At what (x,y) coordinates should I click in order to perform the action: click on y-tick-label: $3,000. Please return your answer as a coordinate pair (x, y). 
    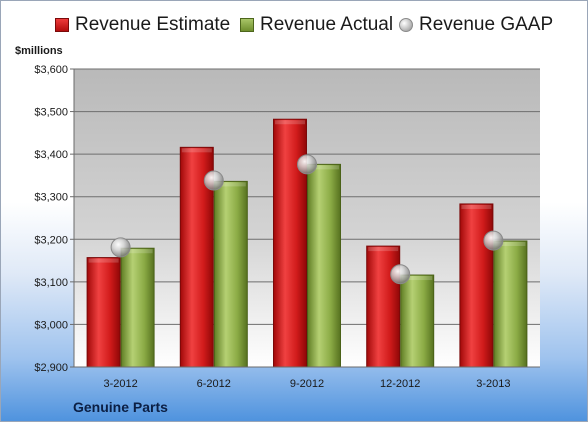
    Looking at the image, I should click on (51, 325).